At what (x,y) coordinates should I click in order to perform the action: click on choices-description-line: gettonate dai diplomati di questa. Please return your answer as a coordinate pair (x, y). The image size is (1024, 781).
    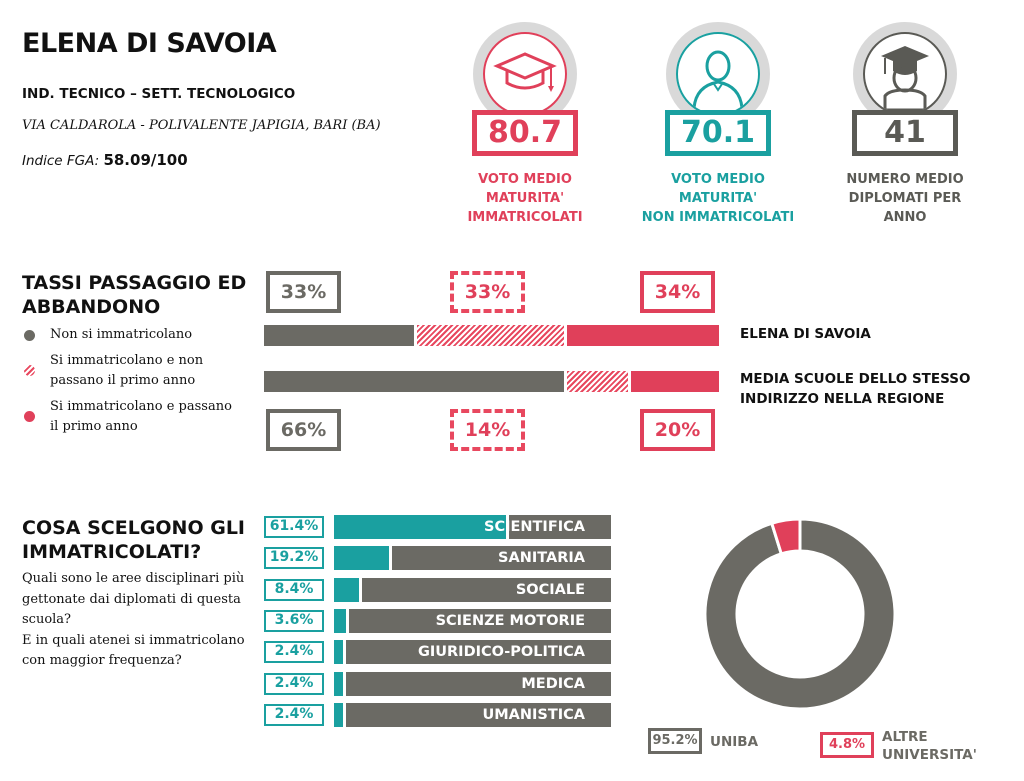
    Looking at the image, I should click on (131, 599).